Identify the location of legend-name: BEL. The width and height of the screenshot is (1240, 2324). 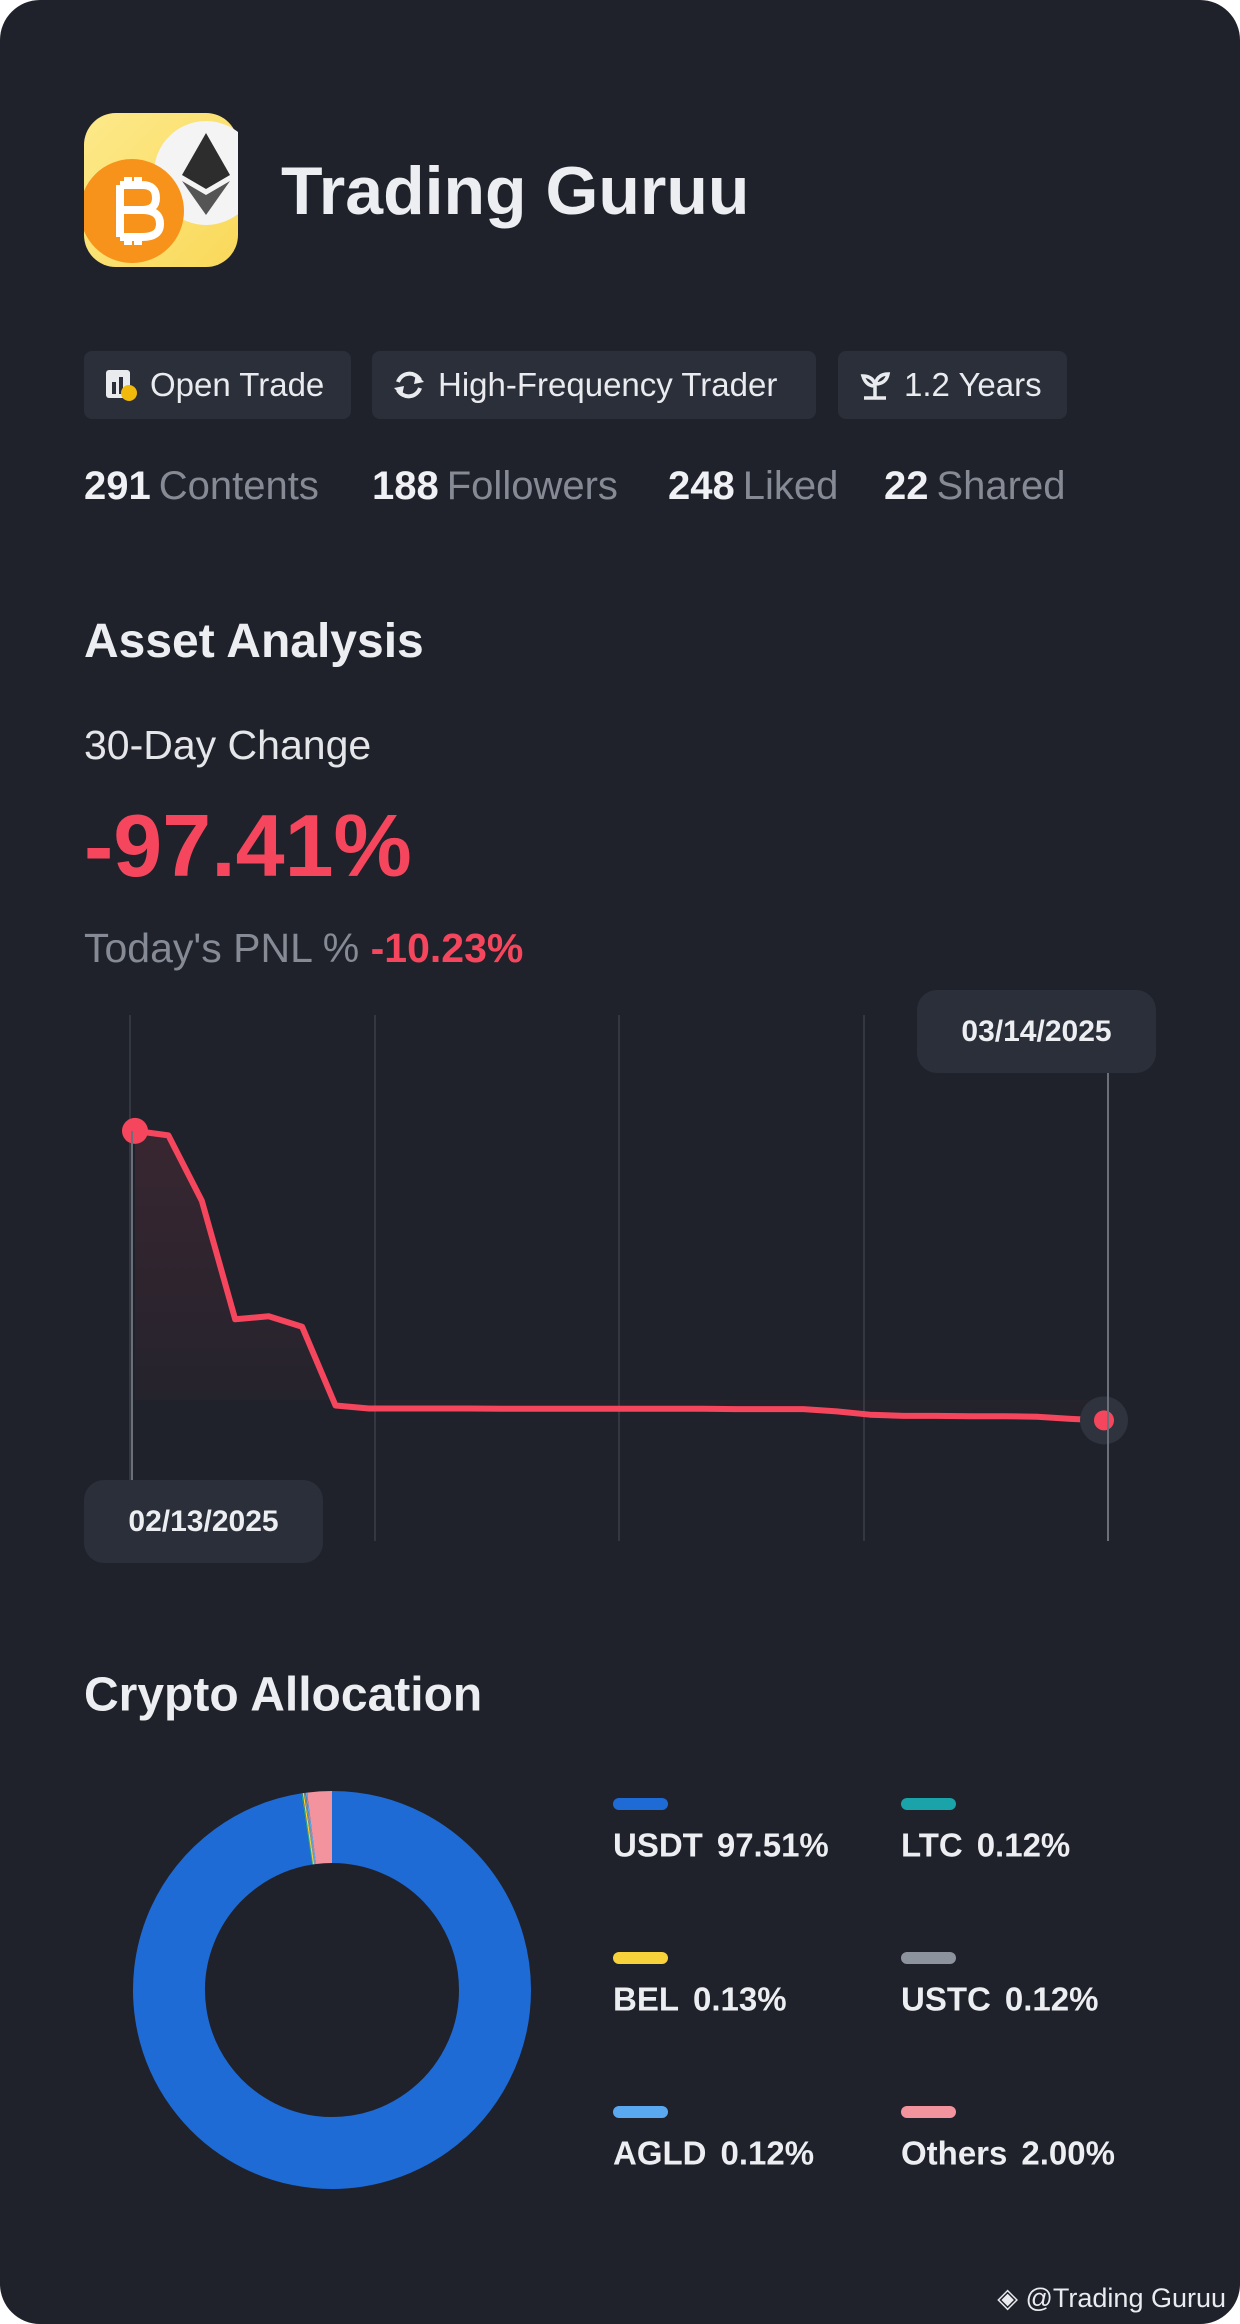
(646, 1999).